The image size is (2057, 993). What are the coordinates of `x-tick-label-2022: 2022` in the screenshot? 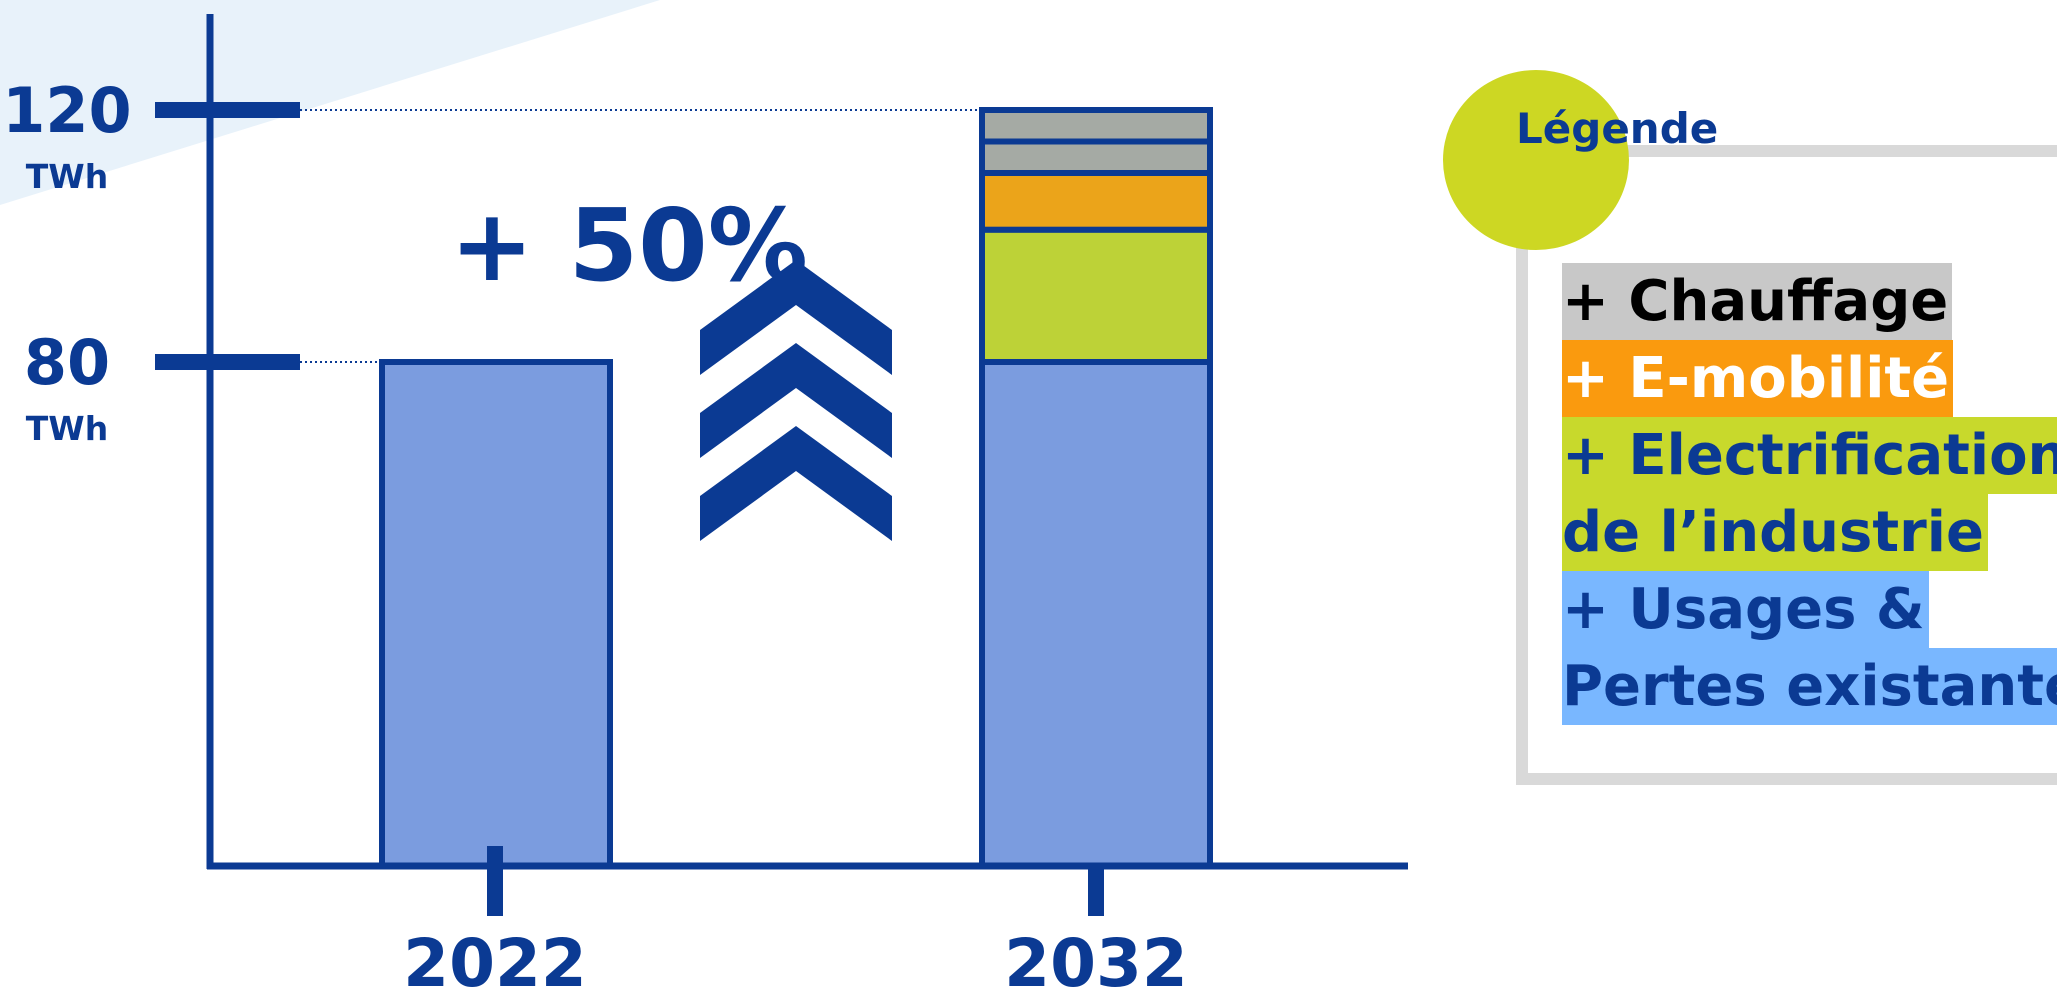 It's located at (495, 959).